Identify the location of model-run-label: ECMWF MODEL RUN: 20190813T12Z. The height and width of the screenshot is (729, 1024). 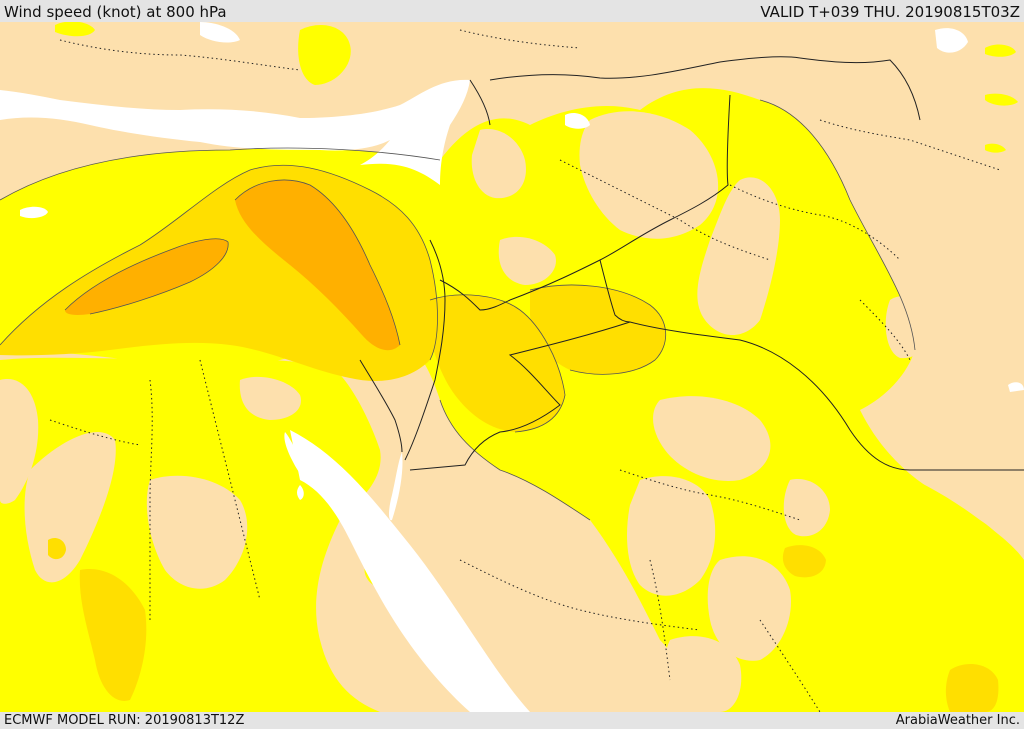
(124, 720).